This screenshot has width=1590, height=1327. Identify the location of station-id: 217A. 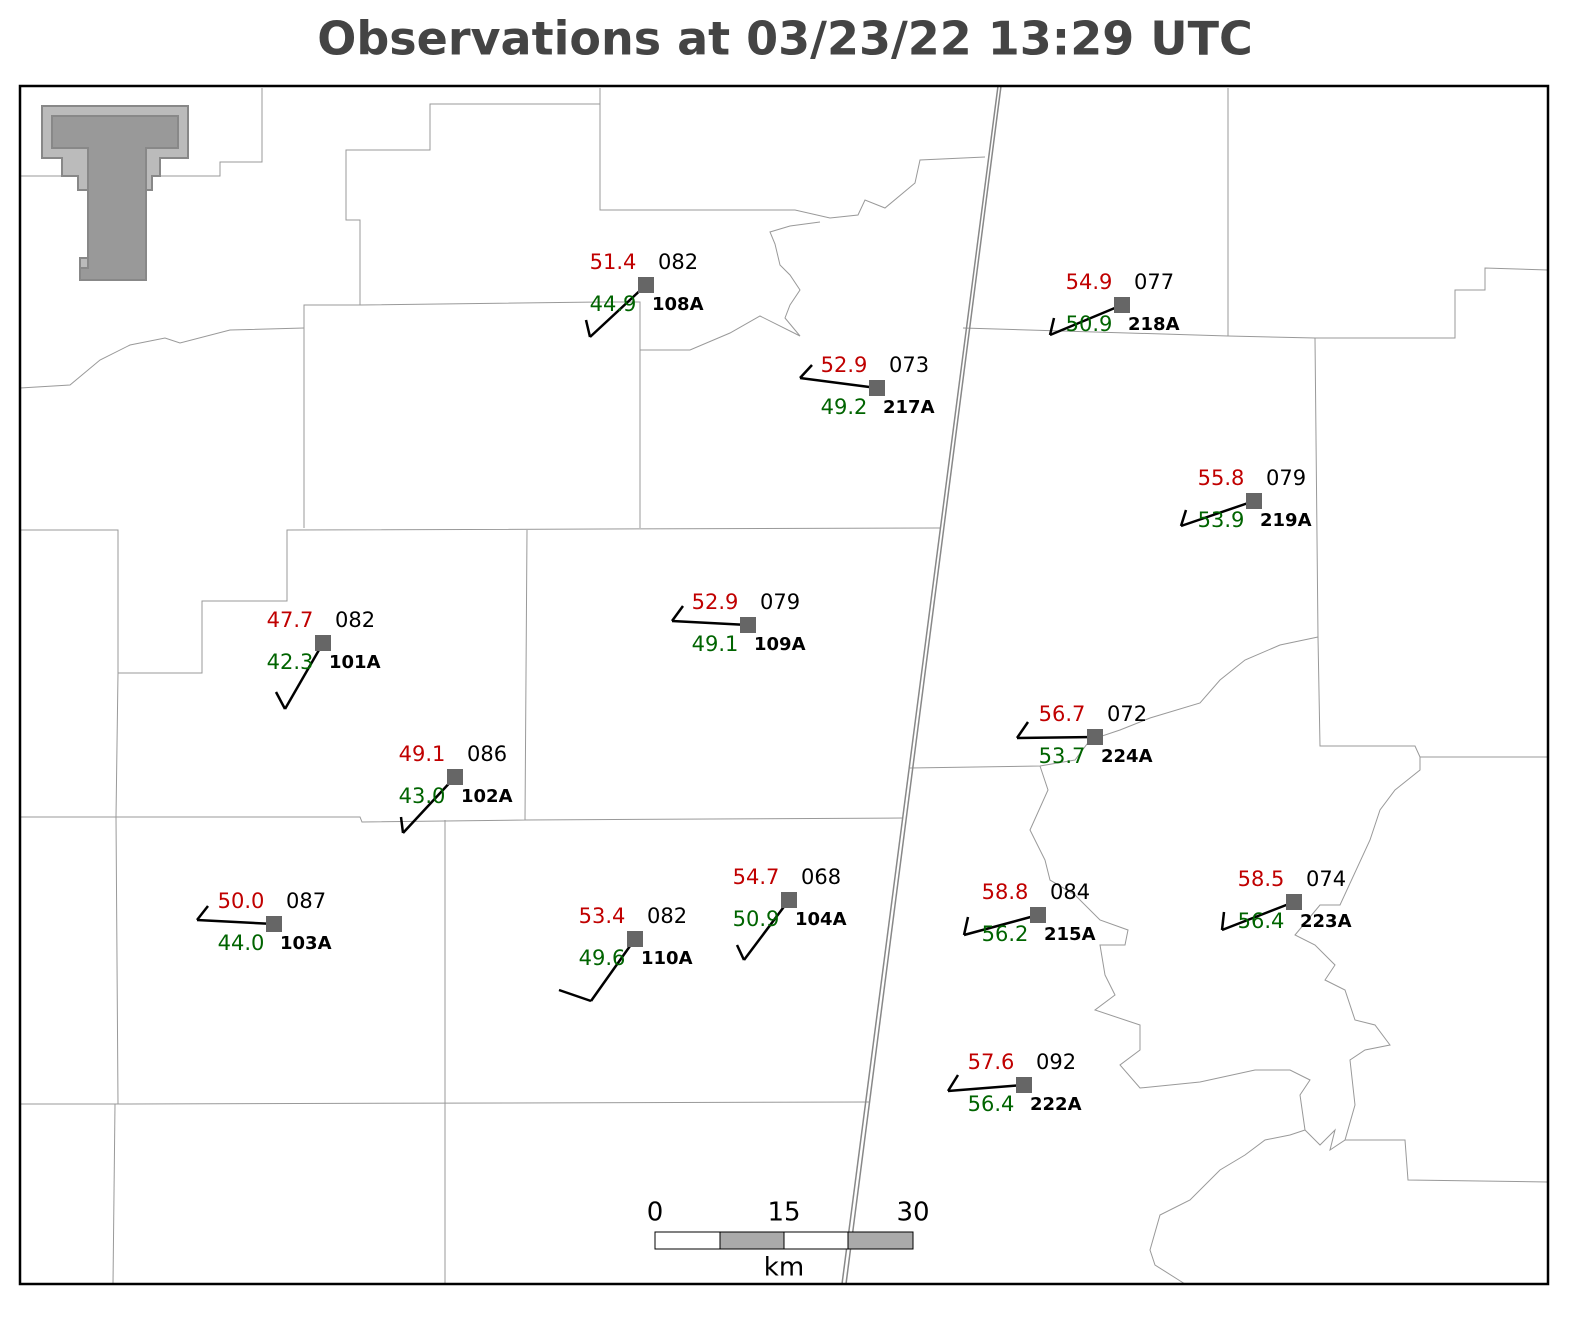
(909, 407).